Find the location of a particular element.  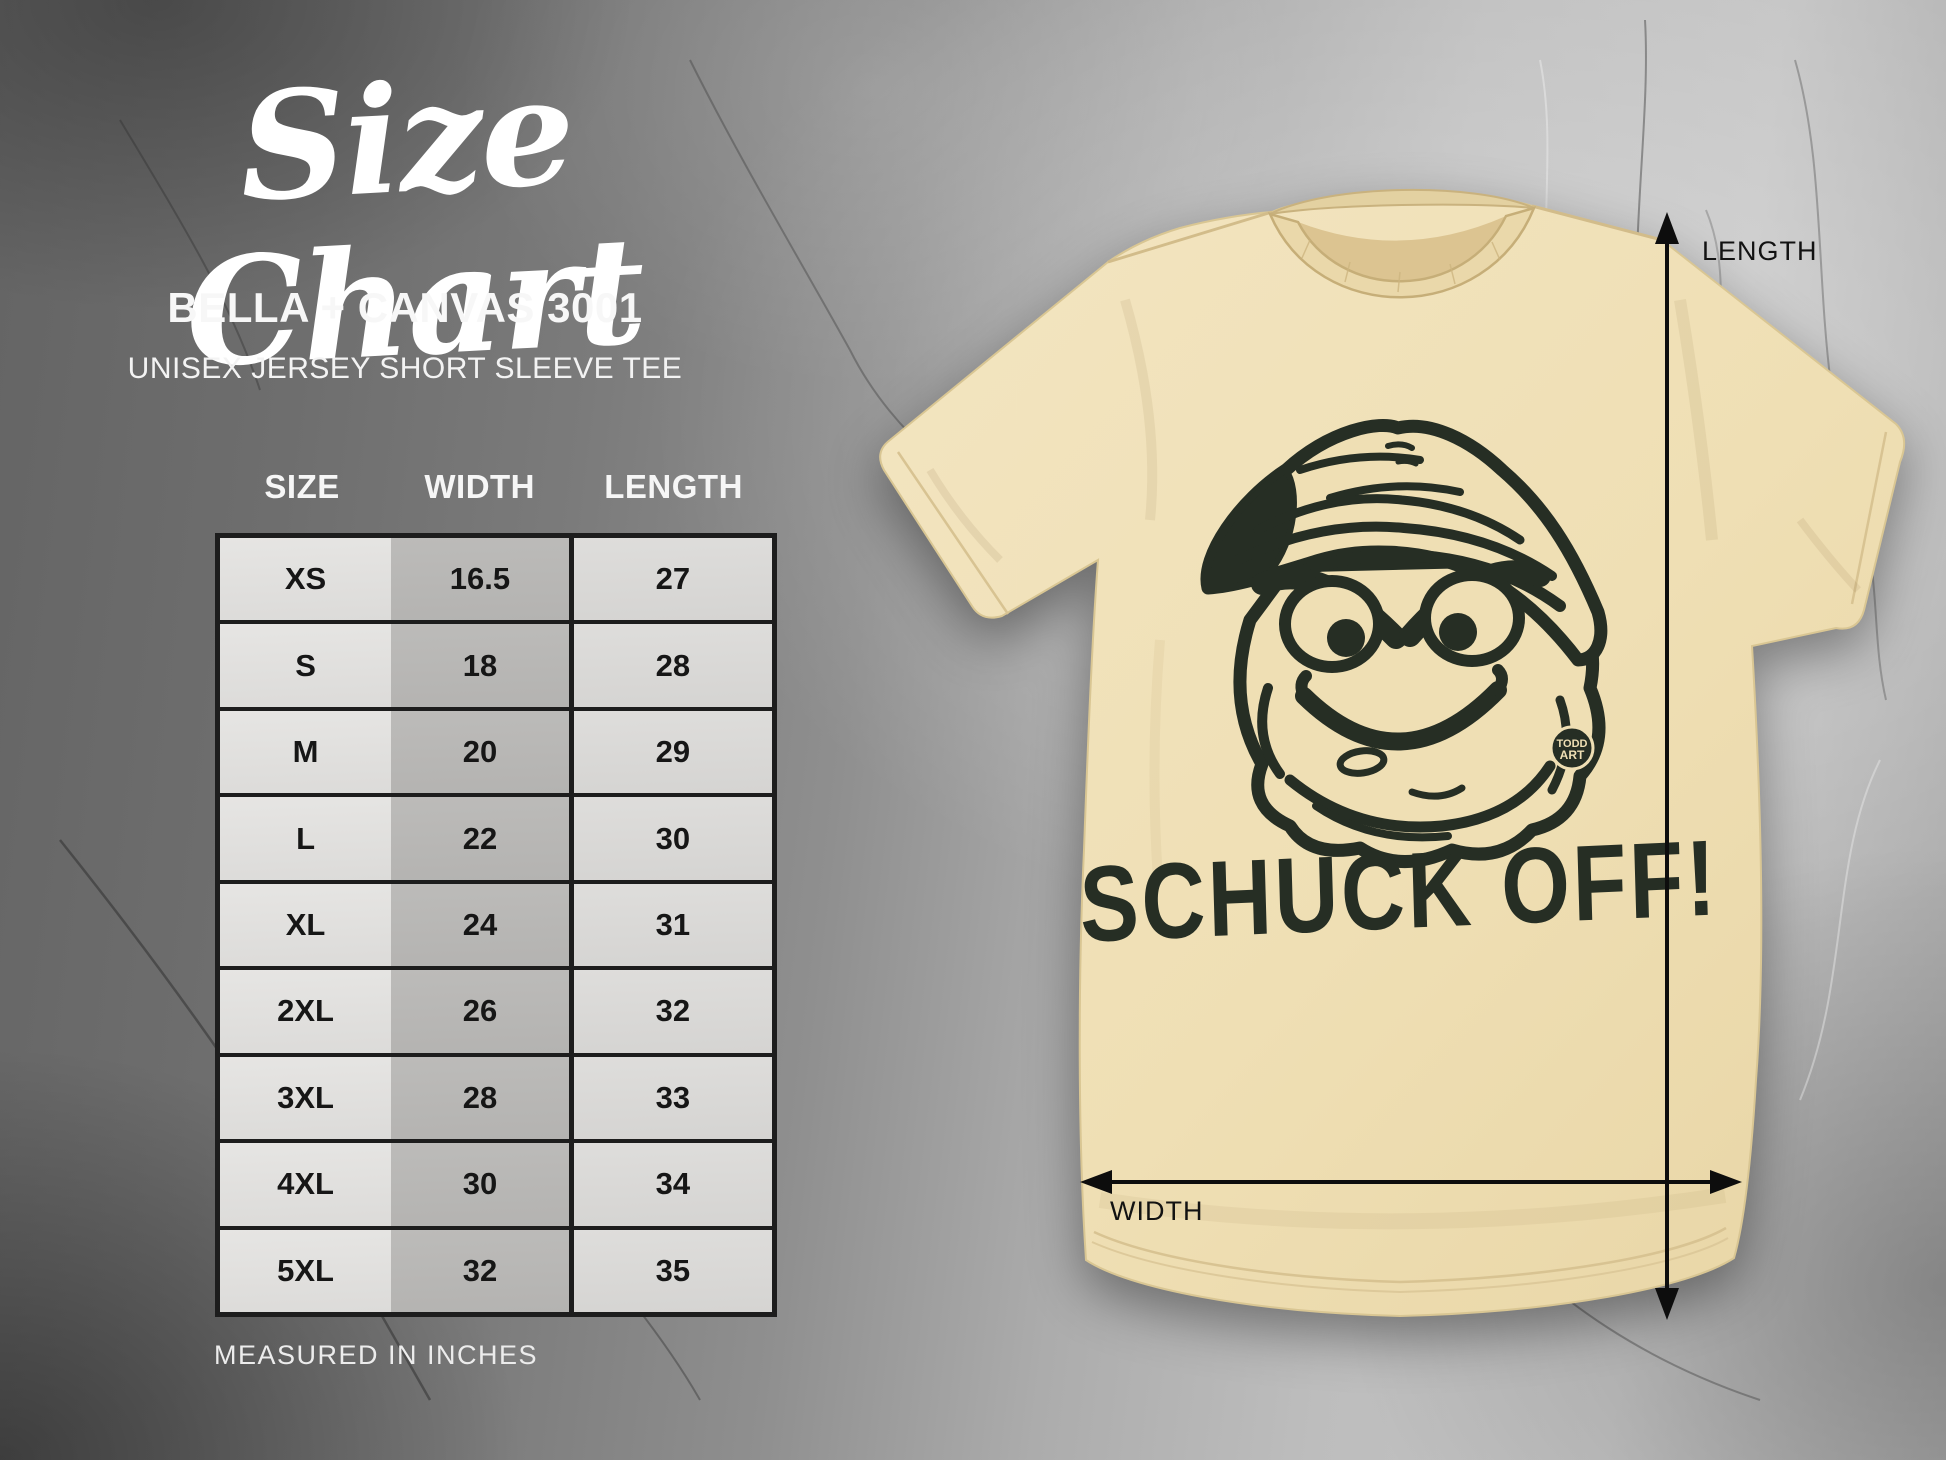

product-style: UNISEX JERSEY SHORT SLEEVE TEE is located at coordinates (405, 368).